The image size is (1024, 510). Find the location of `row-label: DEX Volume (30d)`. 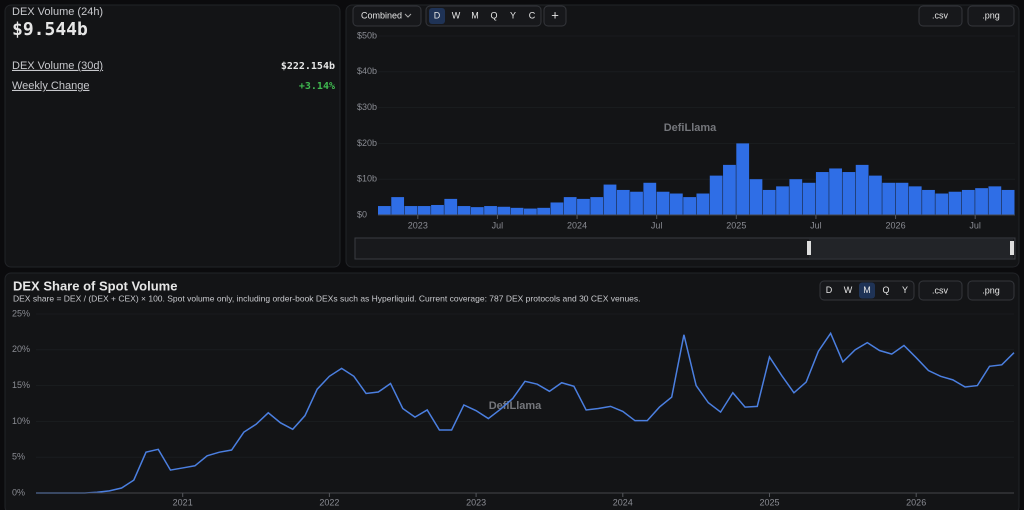

row-label: DEX Volume (30d) is located at coordinates (57, 66).